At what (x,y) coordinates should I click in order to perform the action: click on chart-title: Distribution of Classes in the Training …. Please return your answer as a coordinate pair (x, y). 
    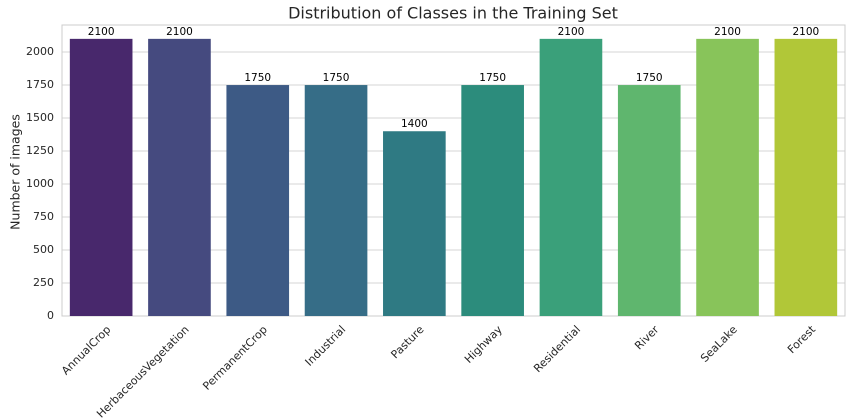
    Looking at the image, I should click on (453, 13).